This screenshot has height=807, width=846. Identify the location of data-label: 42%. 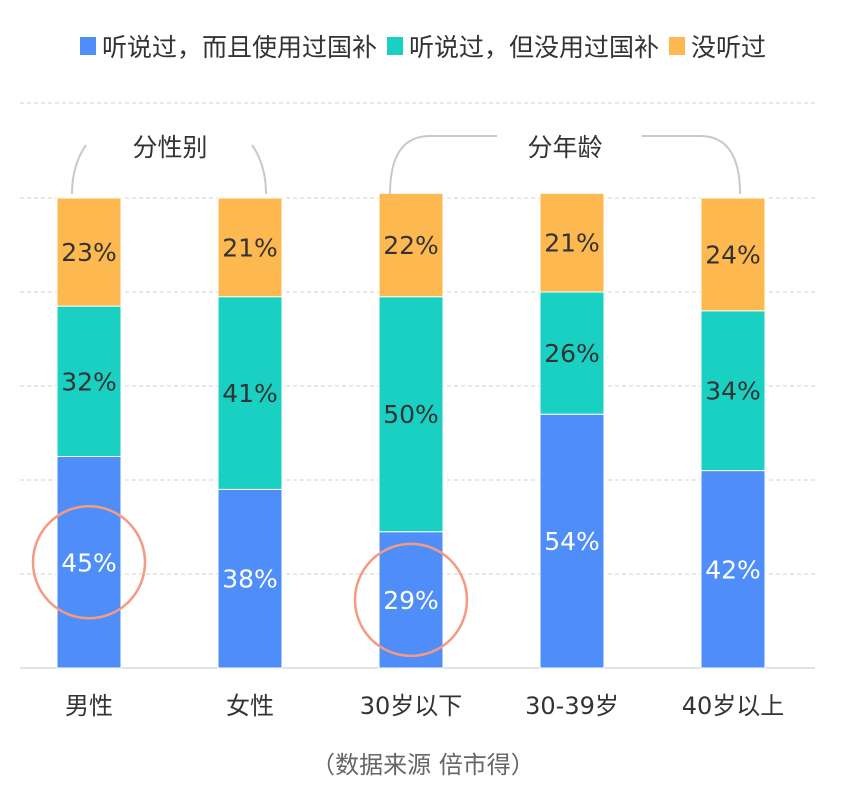
(733, 569).